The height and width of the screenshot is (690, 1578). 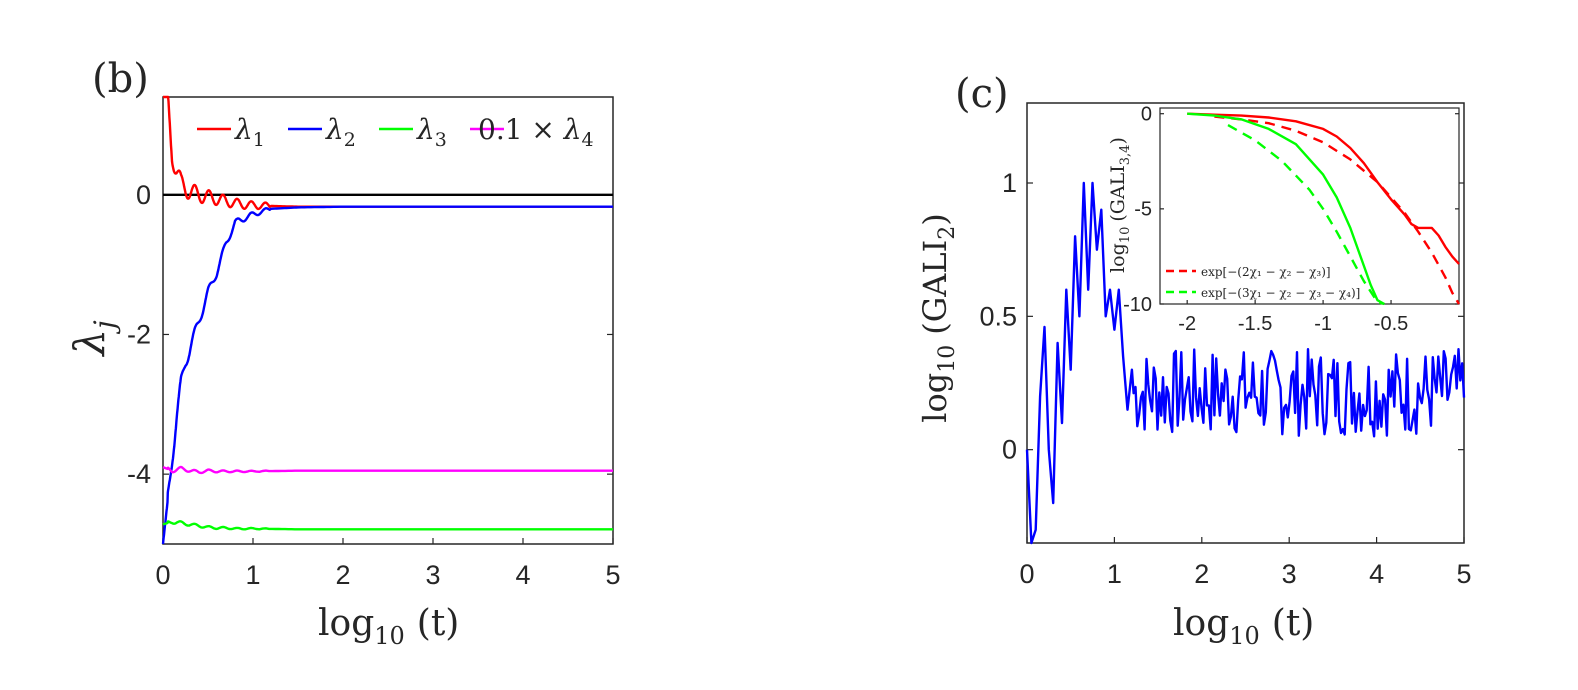 I want to click on y-tick-label: 0.5, so click(x=998, y=316).